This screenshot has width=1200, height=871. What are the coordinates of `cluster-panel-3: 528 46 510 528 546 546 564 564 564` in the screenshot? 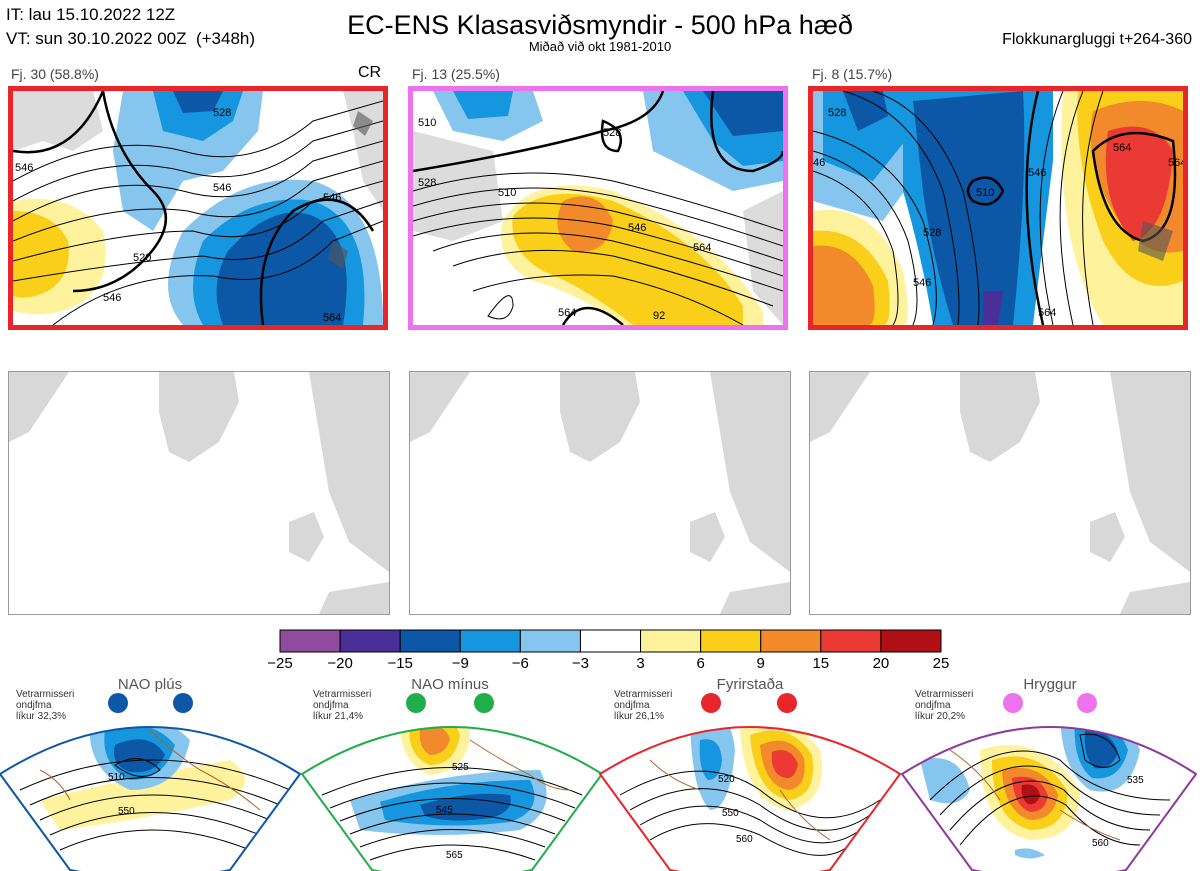 It's located at (998, 208).